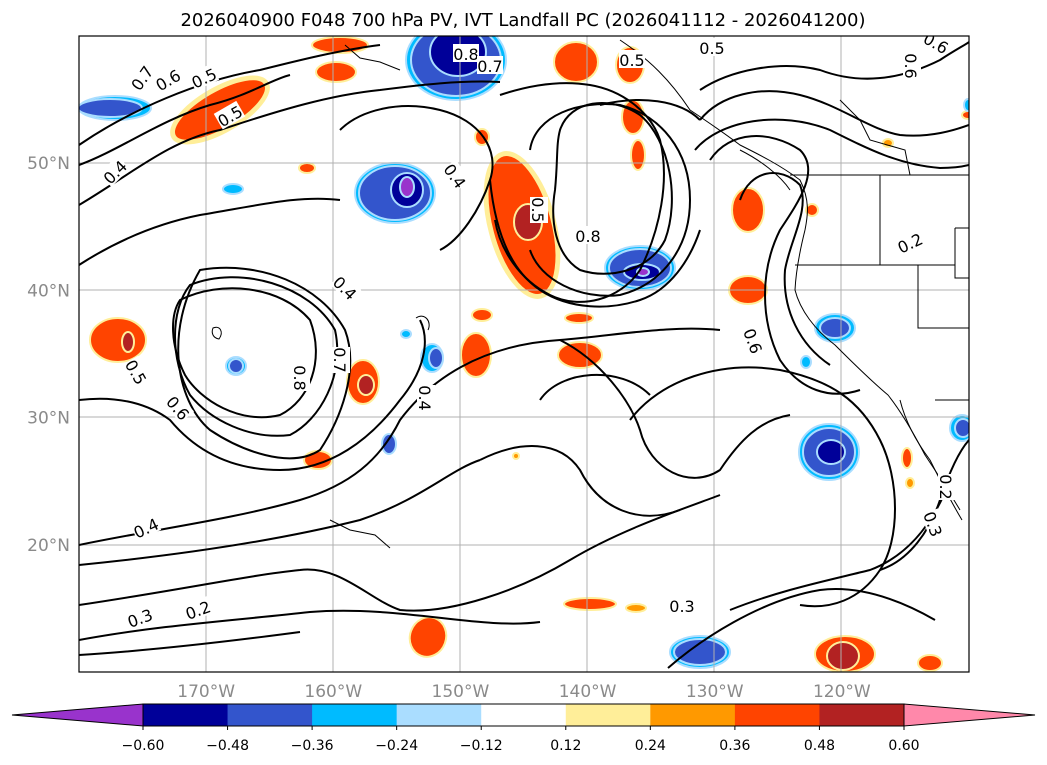  What do you see at coordinates (588, 692) in the screenshot?
I see `lon-tick-label: 140°W` at bounding box center [588, 692].